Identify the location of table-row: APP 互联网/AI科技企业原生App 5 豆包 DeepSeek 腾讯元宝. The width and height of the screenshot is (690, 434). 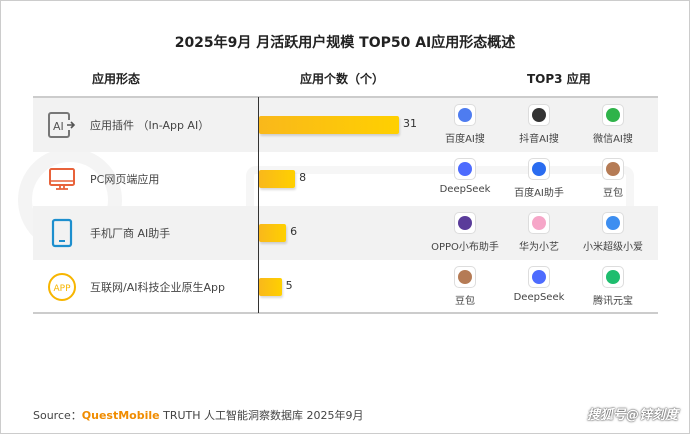
(345, 287).